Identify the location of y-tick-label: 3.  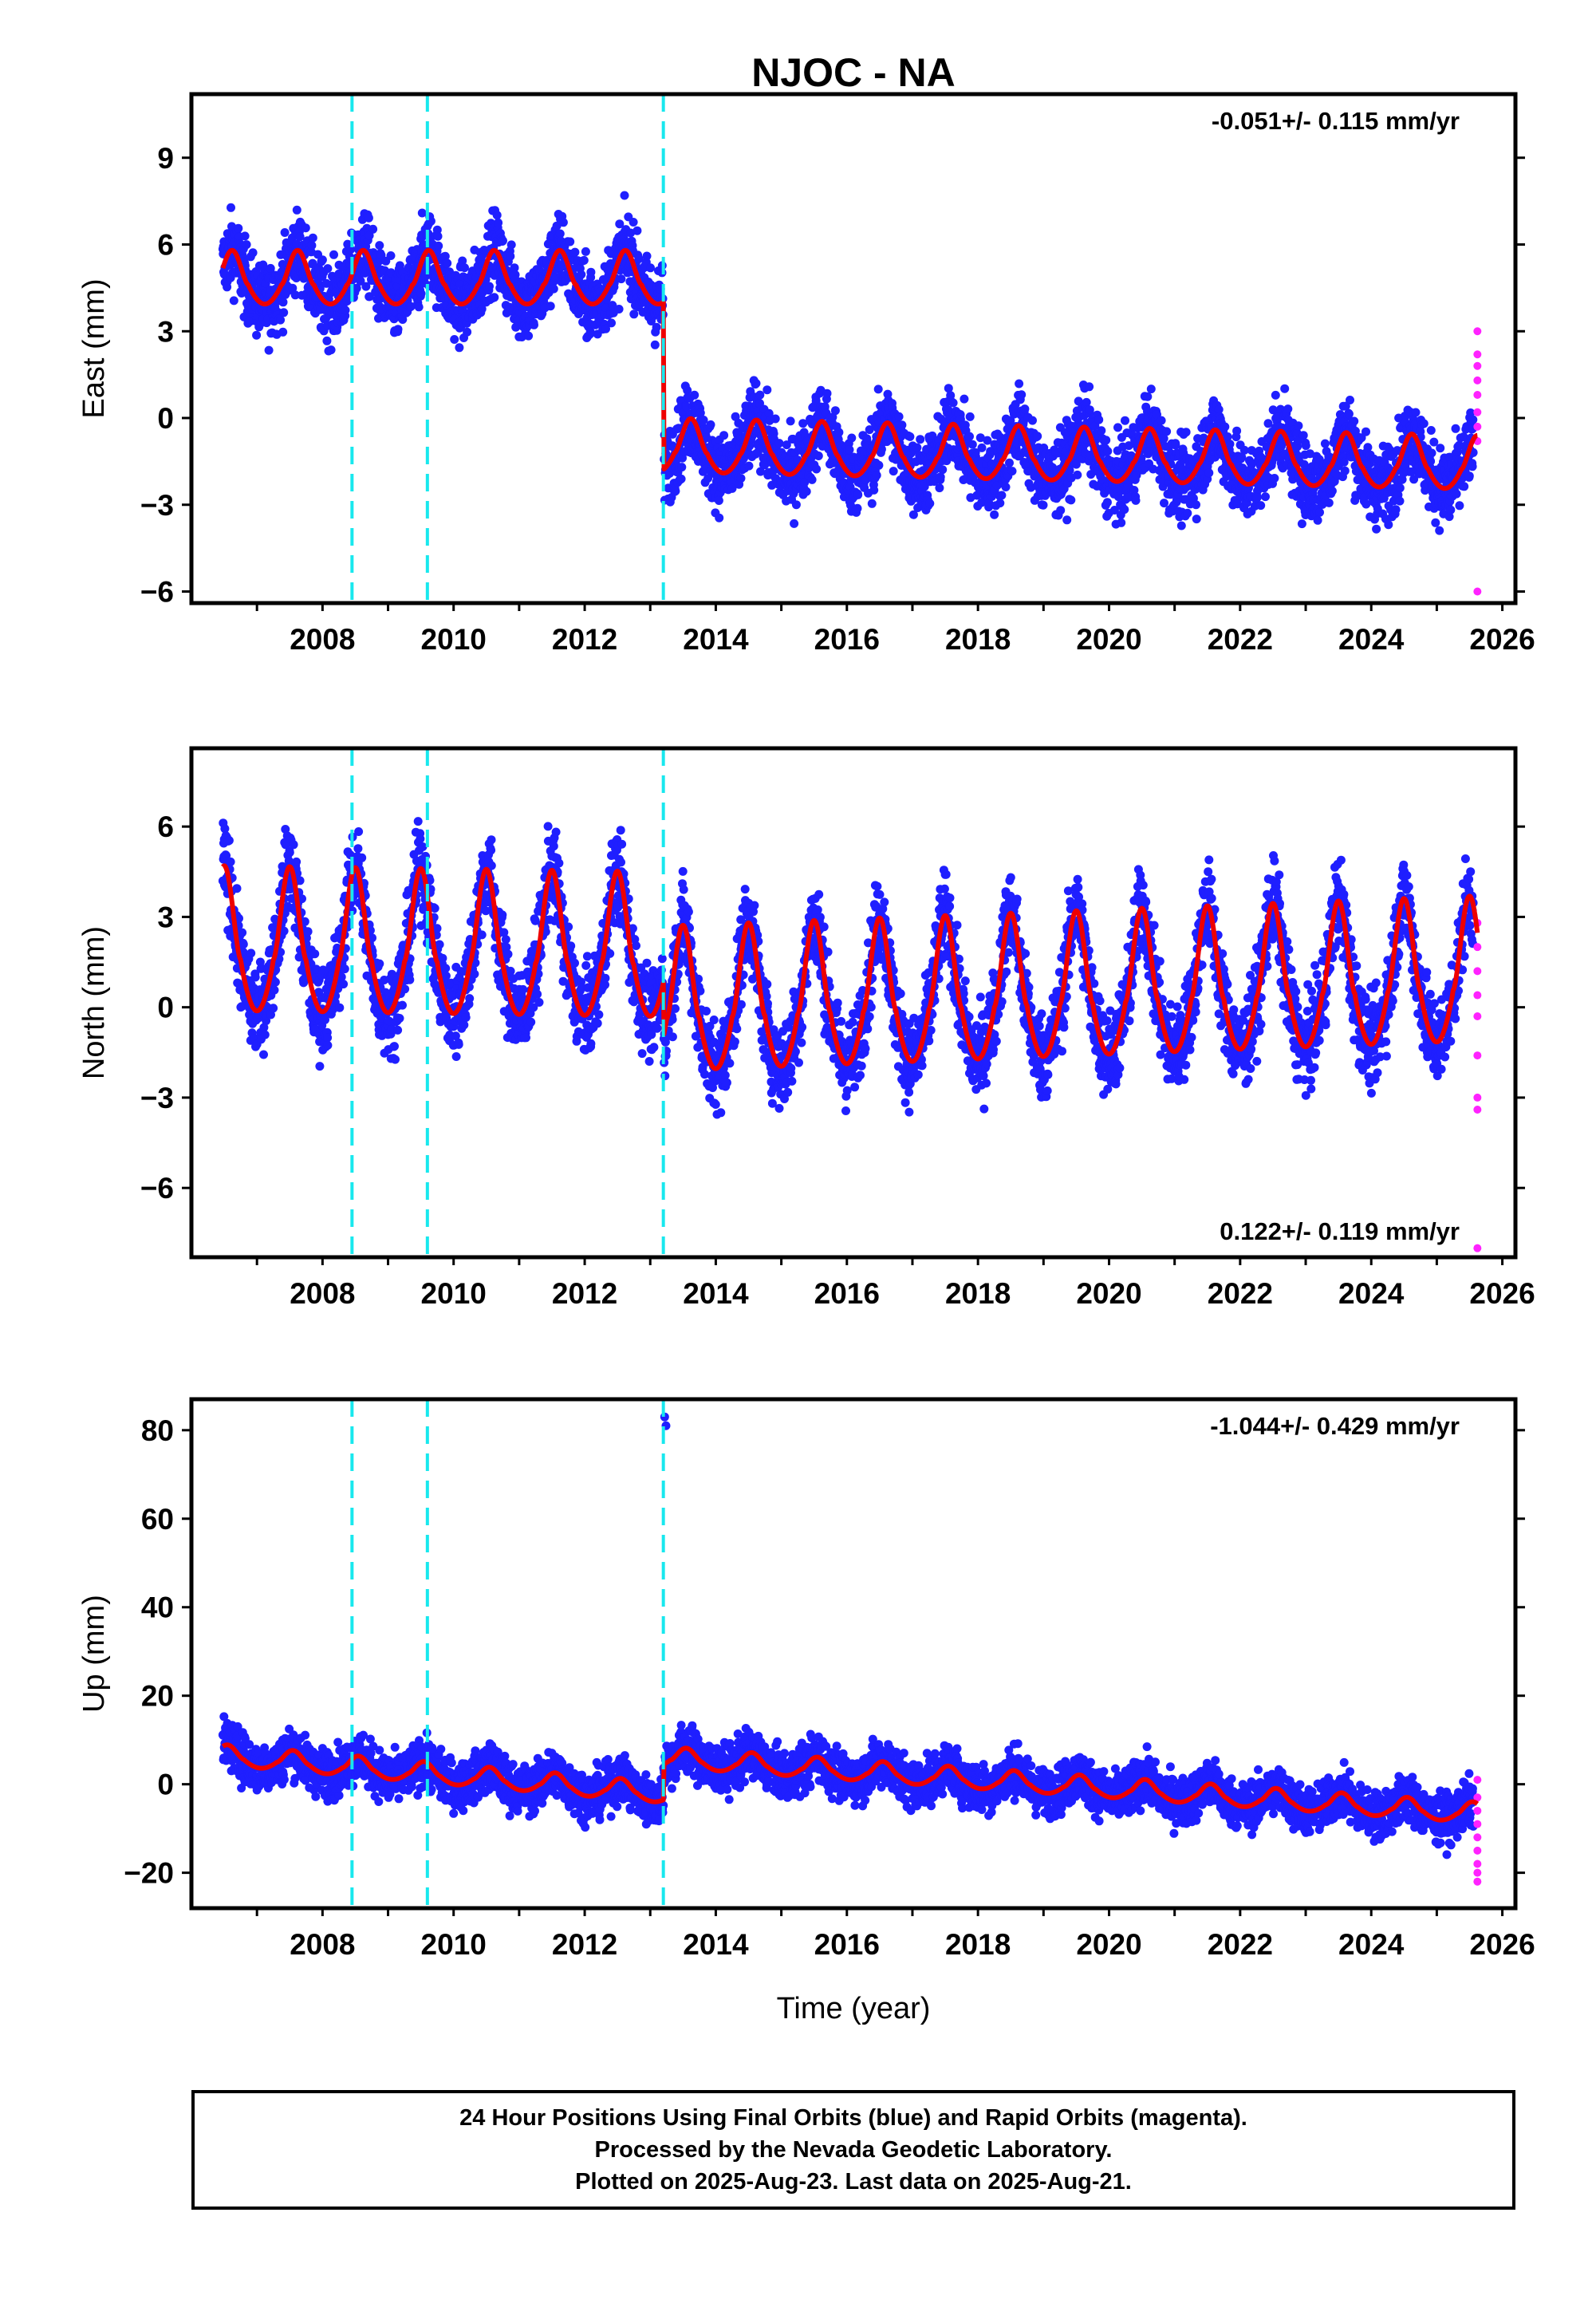
(165, 331).